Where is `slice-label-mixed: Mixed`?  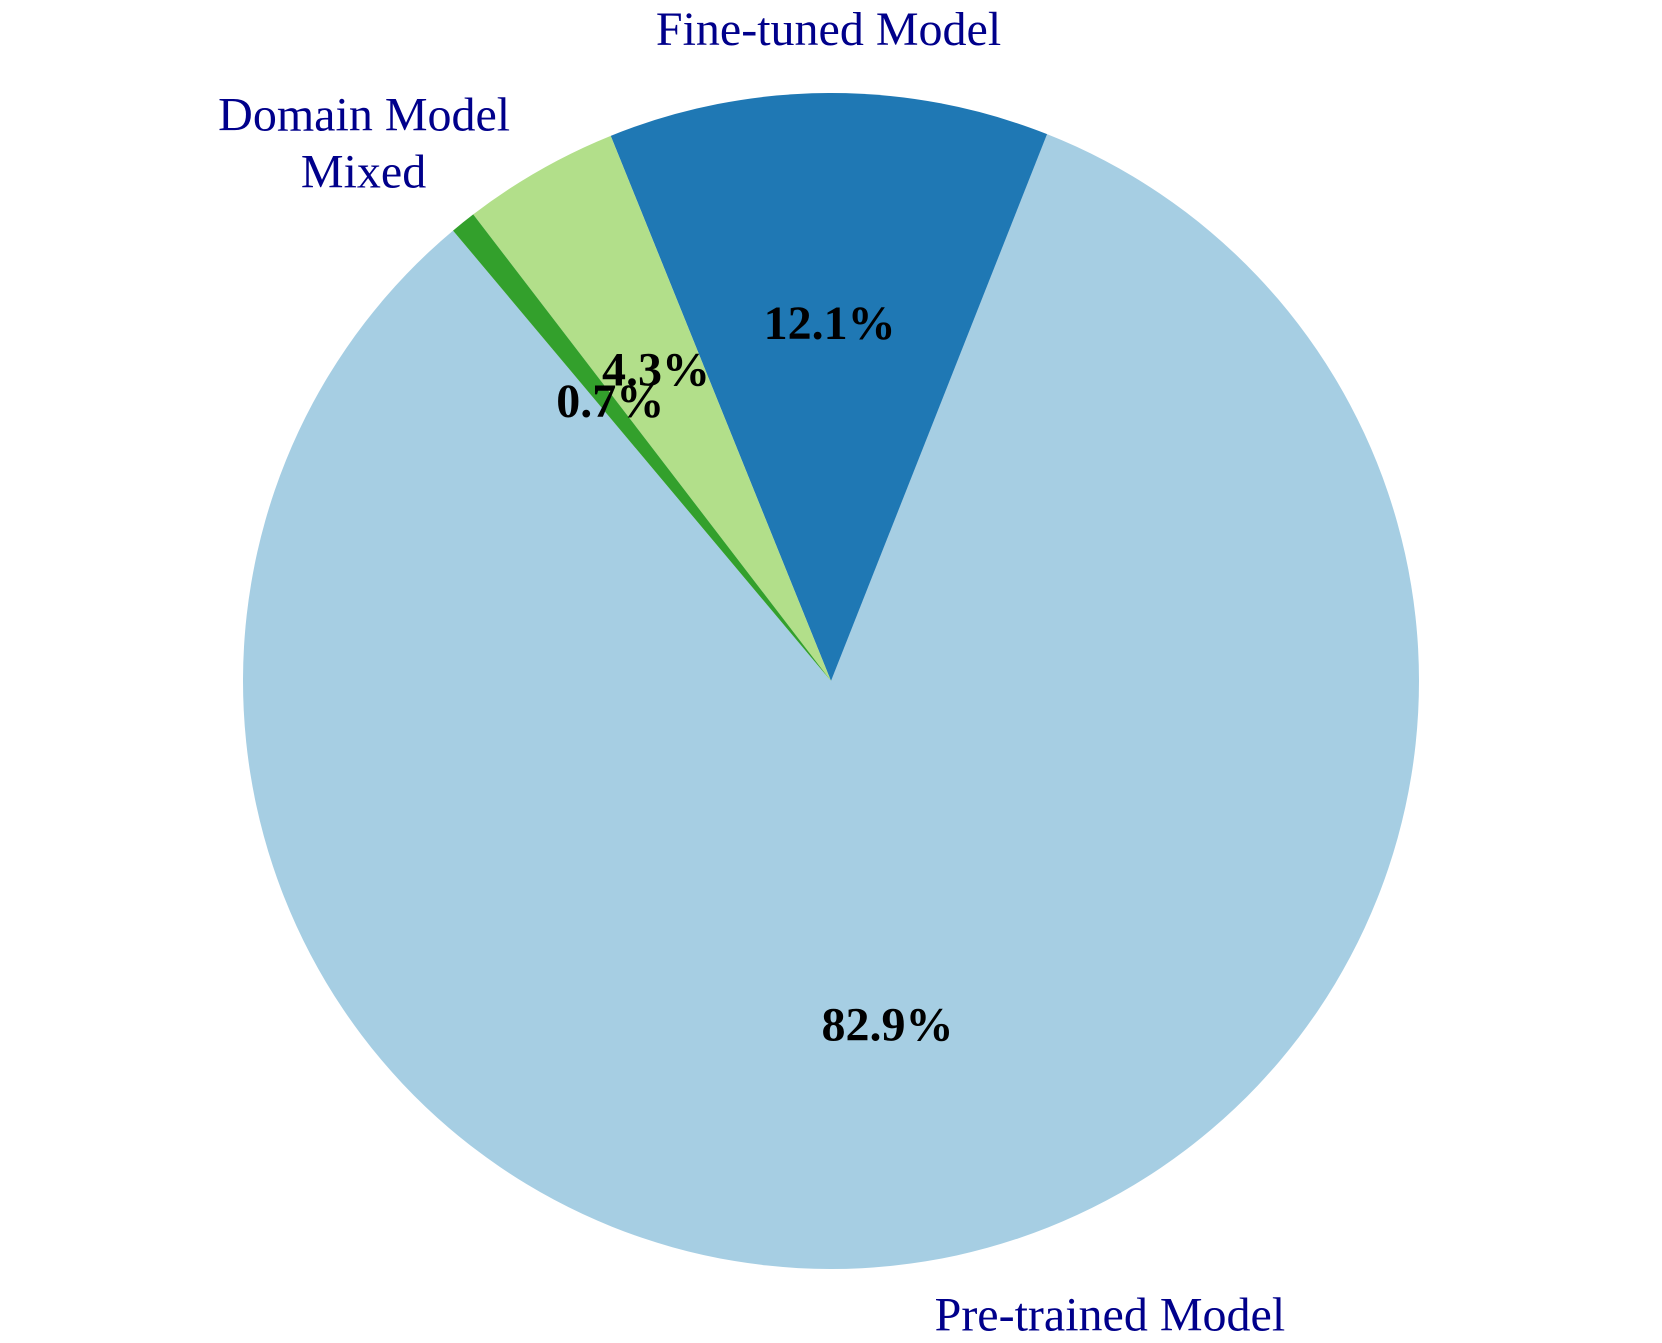
slice-label-mixed: Mixed is located at coordinates (363, 172).